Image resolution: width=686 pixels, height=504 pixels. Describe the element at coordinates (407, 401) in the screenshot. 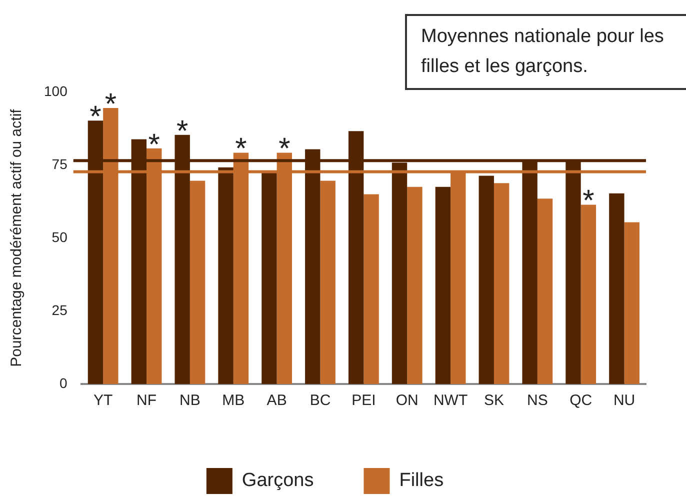

I see `x-tick-label: ON` at that location.